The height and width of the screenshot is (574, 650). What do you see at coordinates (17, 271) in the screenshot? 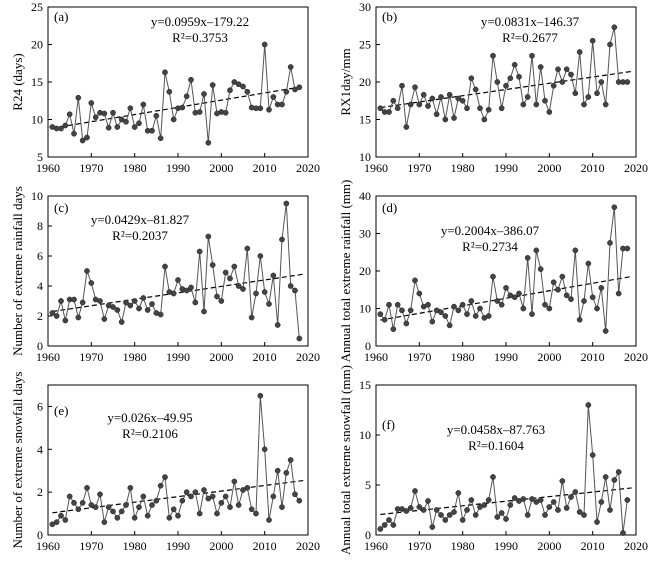
I see `y-axis-label: Number of extreme rainfall days` at bounding box center [17, 271].